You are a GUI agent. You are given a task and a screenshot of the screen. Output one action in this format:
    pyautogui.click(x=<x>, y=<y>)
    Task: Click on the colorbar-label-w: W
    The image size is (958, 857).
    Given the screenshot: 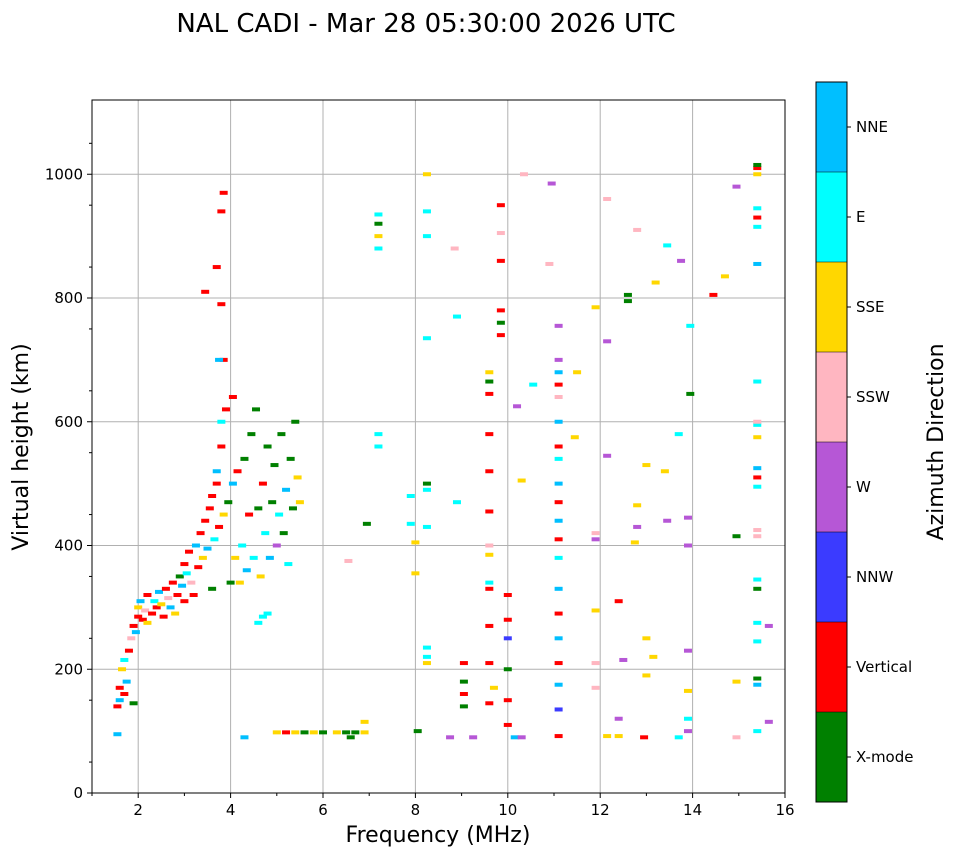 What is the action you would take?
    pyautogui.click(x=863, y=487)
    